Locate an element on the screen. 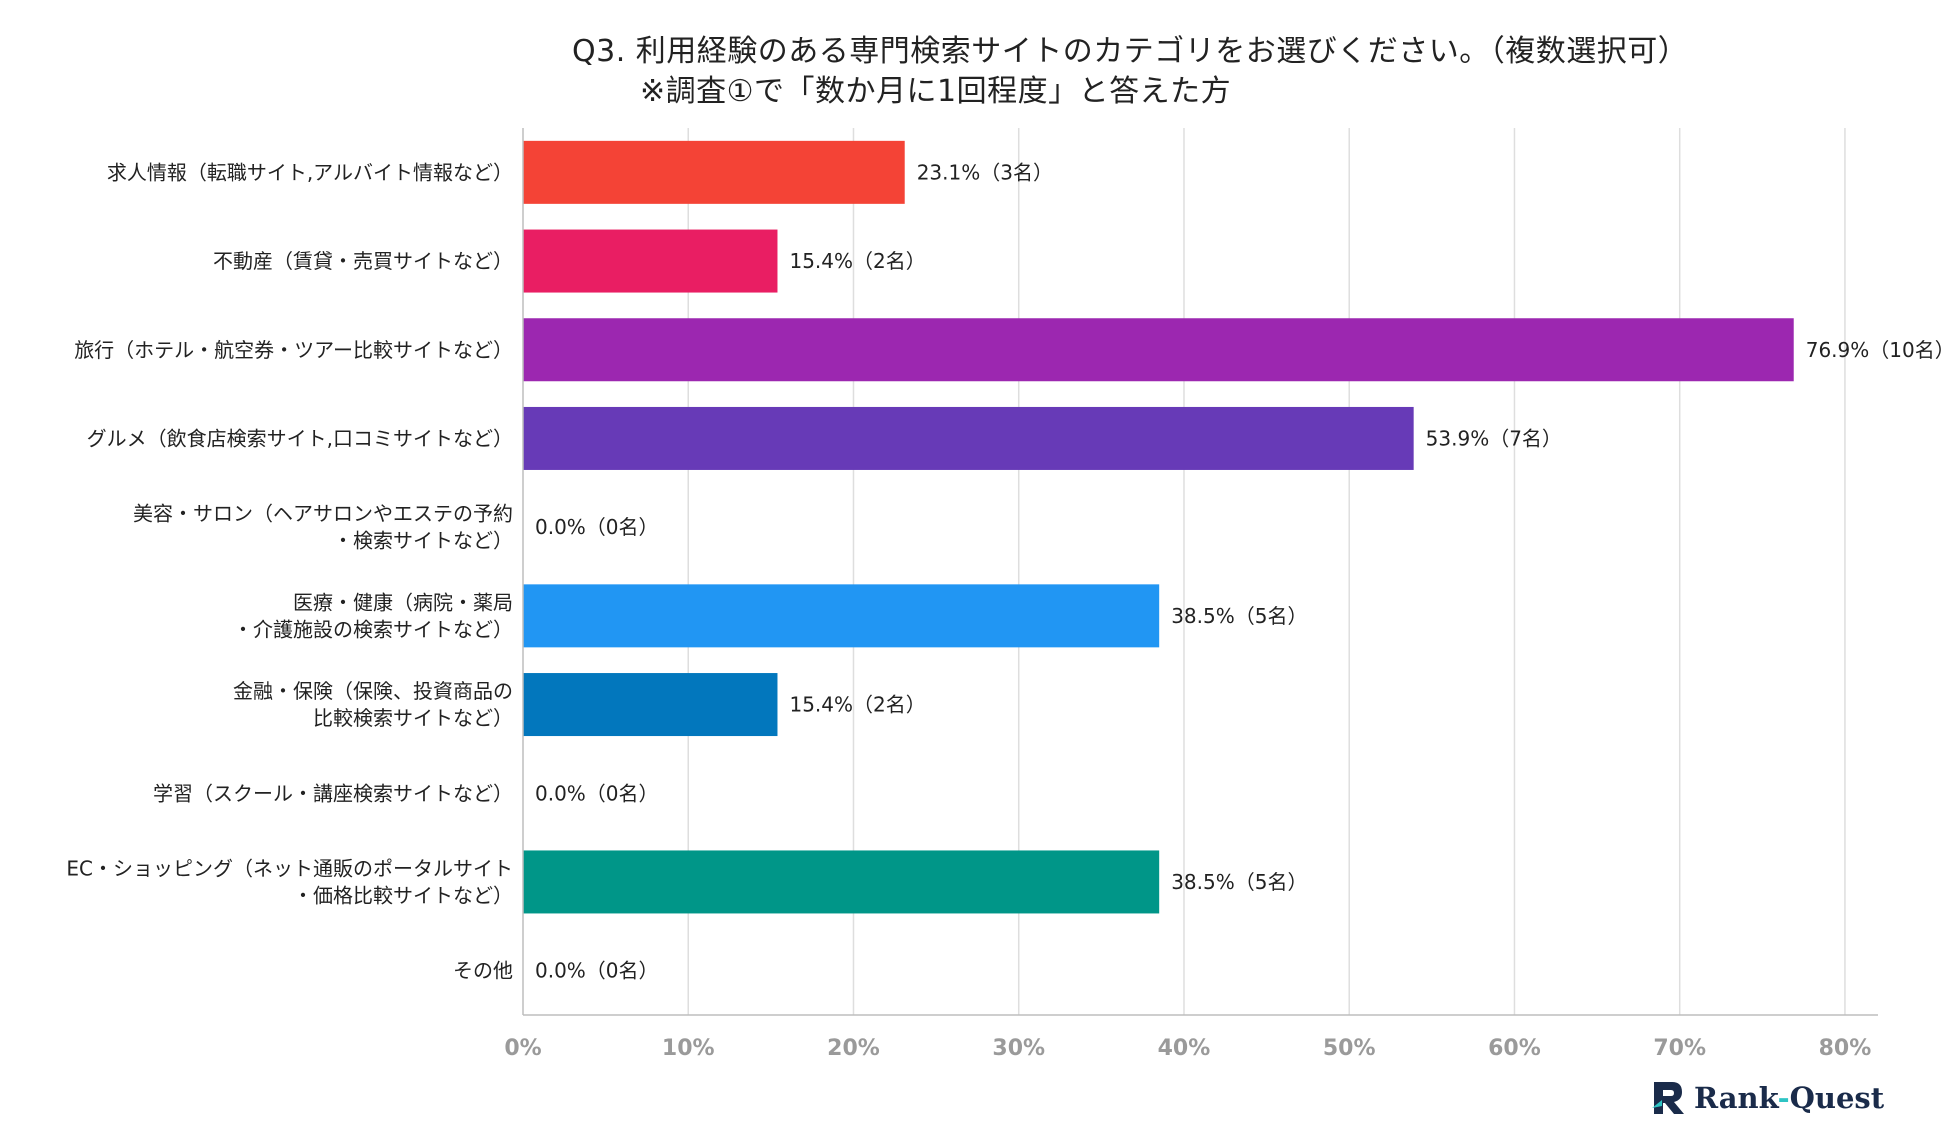 The width and height of the screenshot is (1950, 1129). category-label: ・検索サイトなど） is located at coordinates (423, 541).